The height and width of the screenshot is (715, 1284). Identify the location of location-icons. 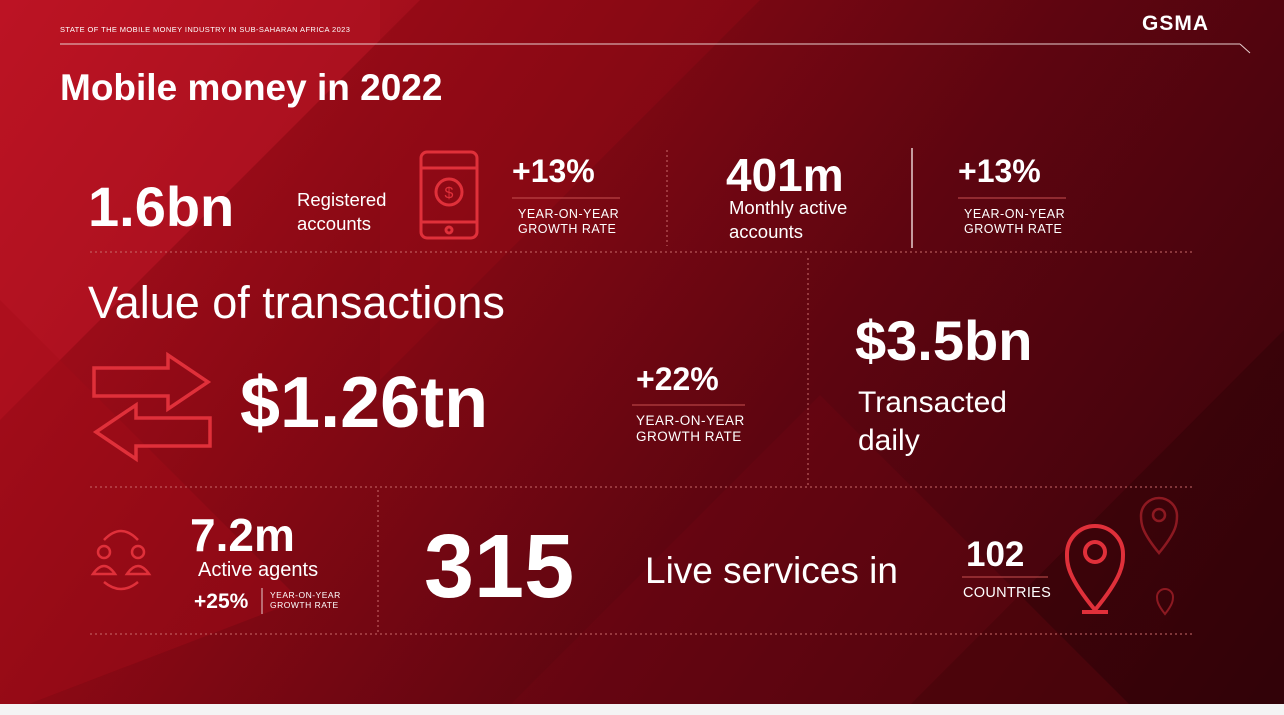
(1121, 556).